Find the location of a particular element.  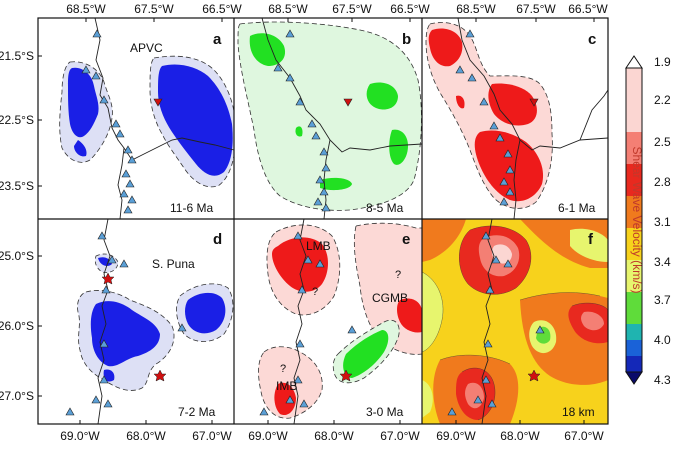

panel-d: S. Puna d 7-2 Ma is located at coordinates (136, 321).